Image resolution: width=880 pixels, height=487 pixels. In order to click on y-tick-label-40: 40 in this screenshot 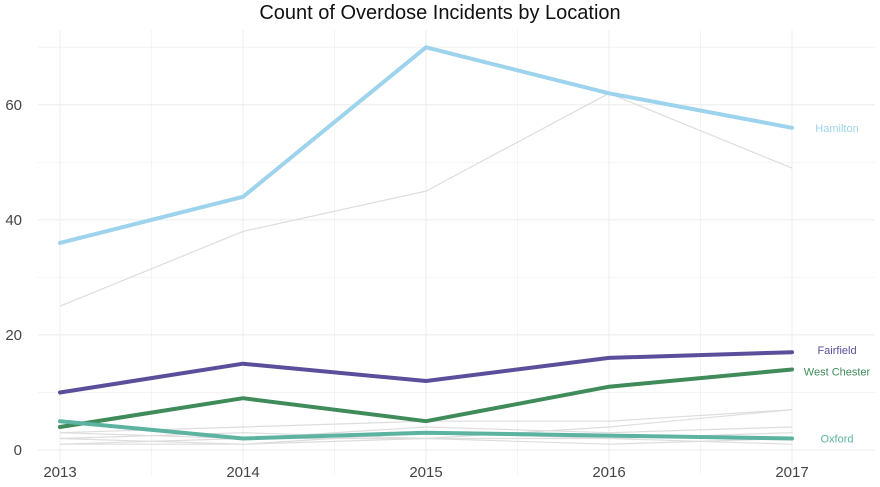, I will do `click(13, 220)`.